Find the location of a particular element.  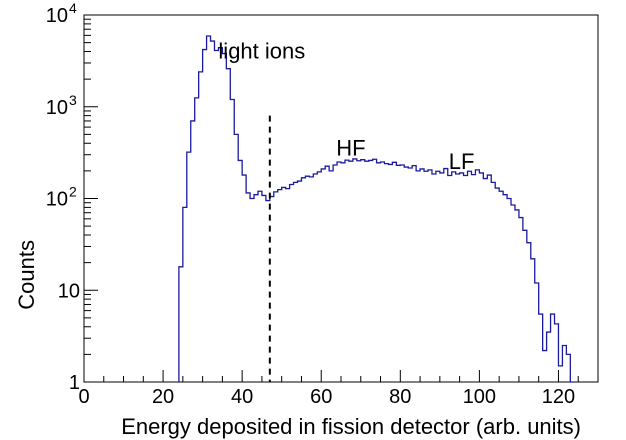

x-tick-label: 20 is located at coordinates (163, 397).